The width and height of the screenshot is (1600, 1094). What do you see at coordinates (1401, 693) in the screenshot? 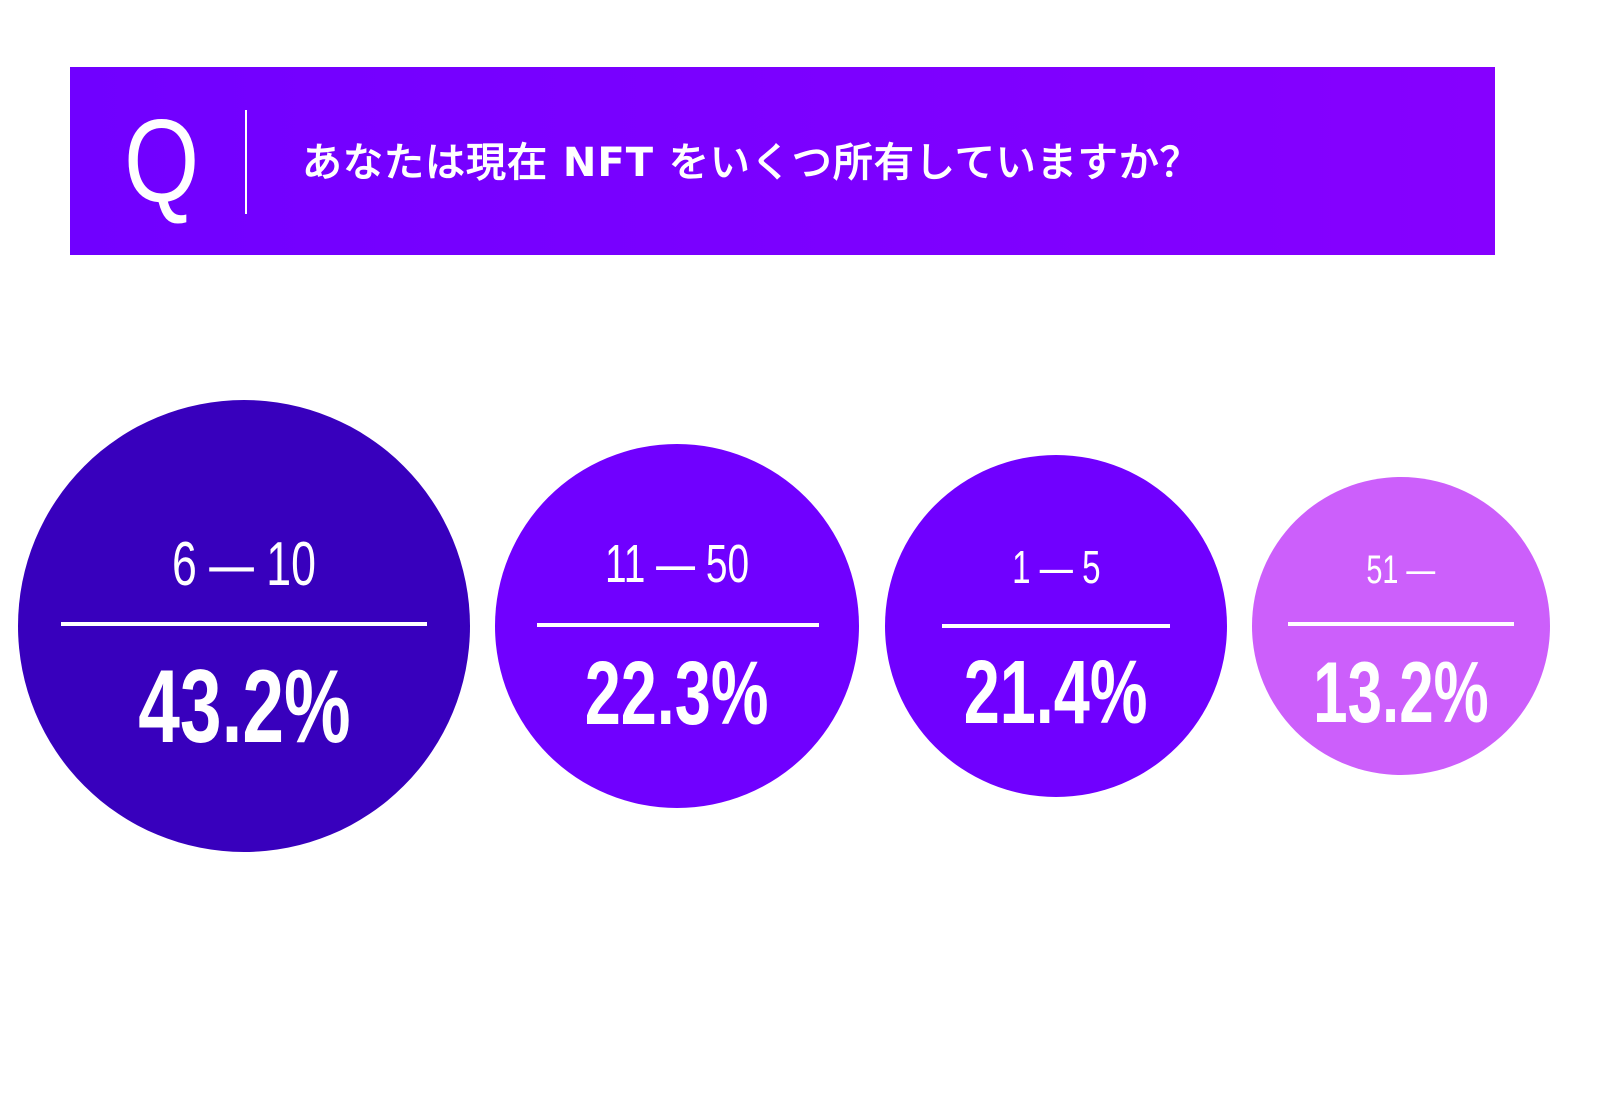
I see `percent-value: 13.2%` at bounding box center [1401, 693].